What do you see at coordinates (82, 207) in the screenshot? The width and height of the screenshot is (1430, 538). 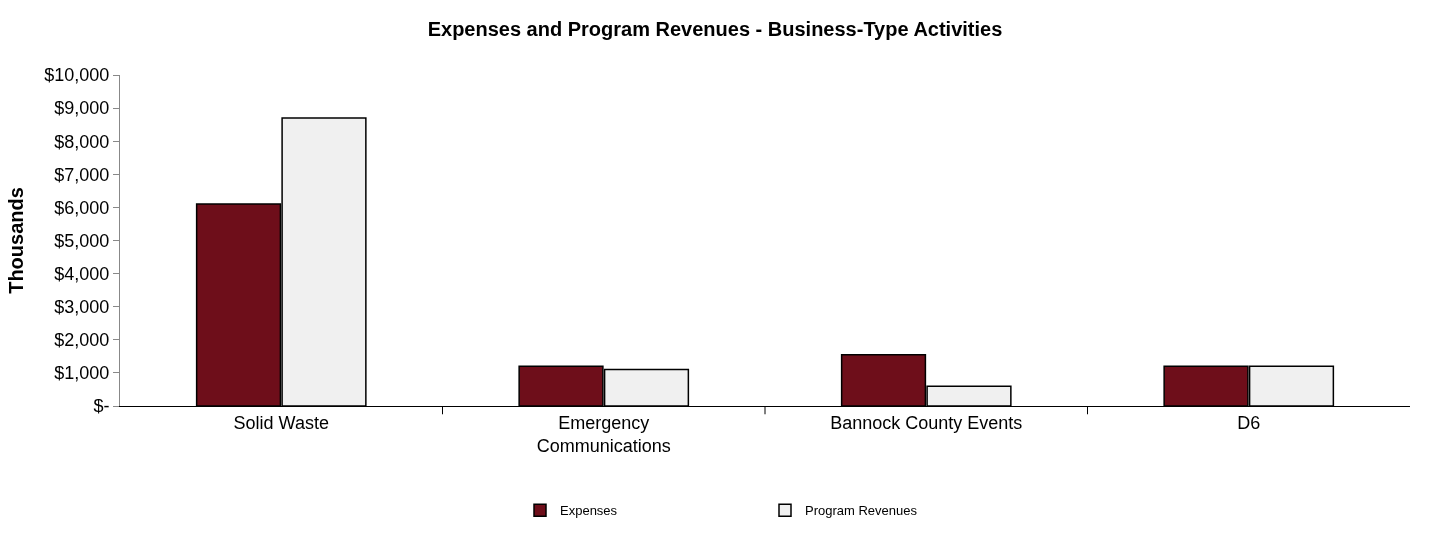 I see `y-tick-label: $6,000` at bounding box center [82, 207].